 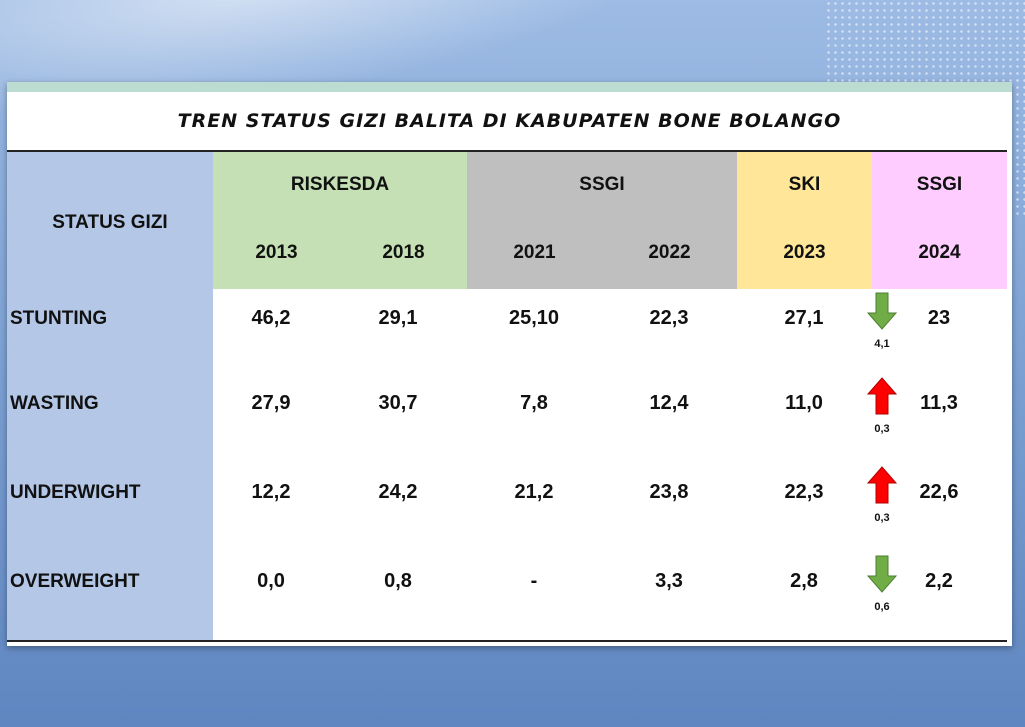 I want to click on row-label-overweight: OVERWEIGHT, so click(x=75, y=581).